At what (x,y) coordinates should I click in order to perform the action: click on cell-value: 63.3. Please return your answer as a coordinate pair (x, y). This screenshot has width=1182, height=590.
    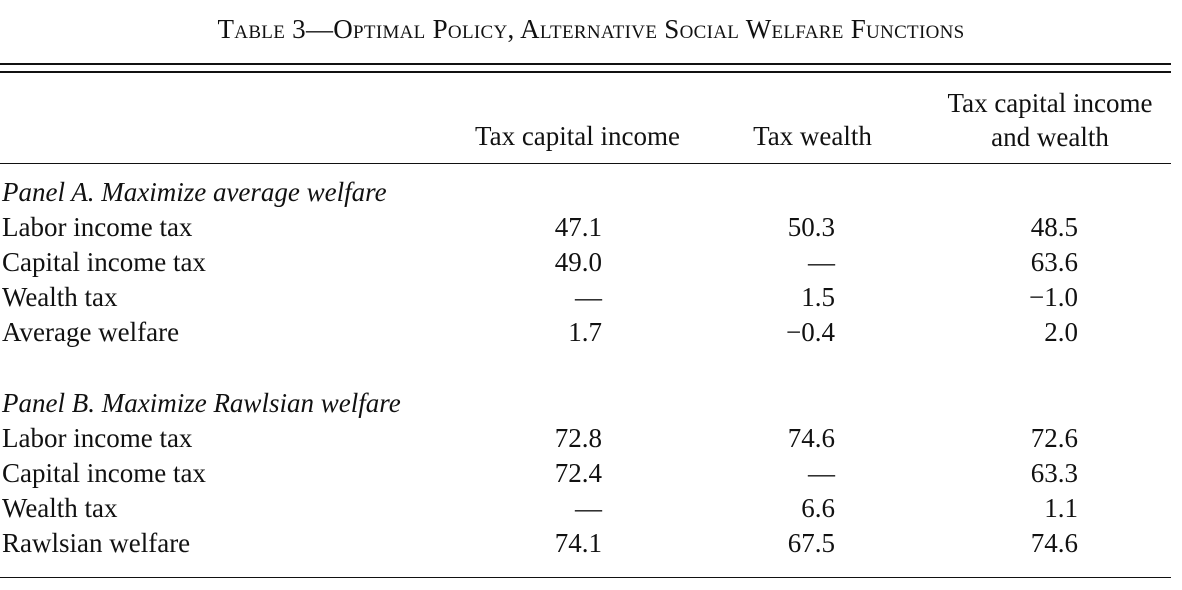
    Looking at the image, I should click on (1054, 473).